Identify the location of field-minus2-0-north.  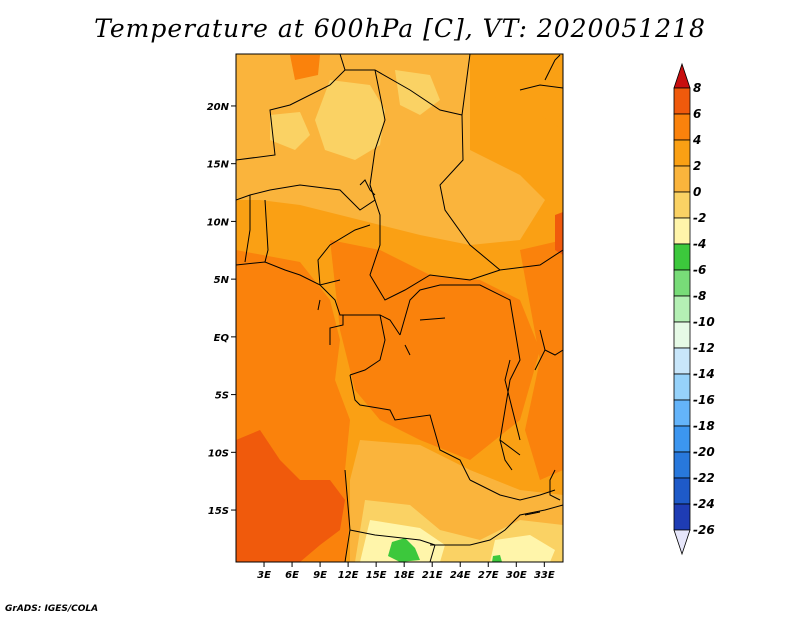
(350, 120).